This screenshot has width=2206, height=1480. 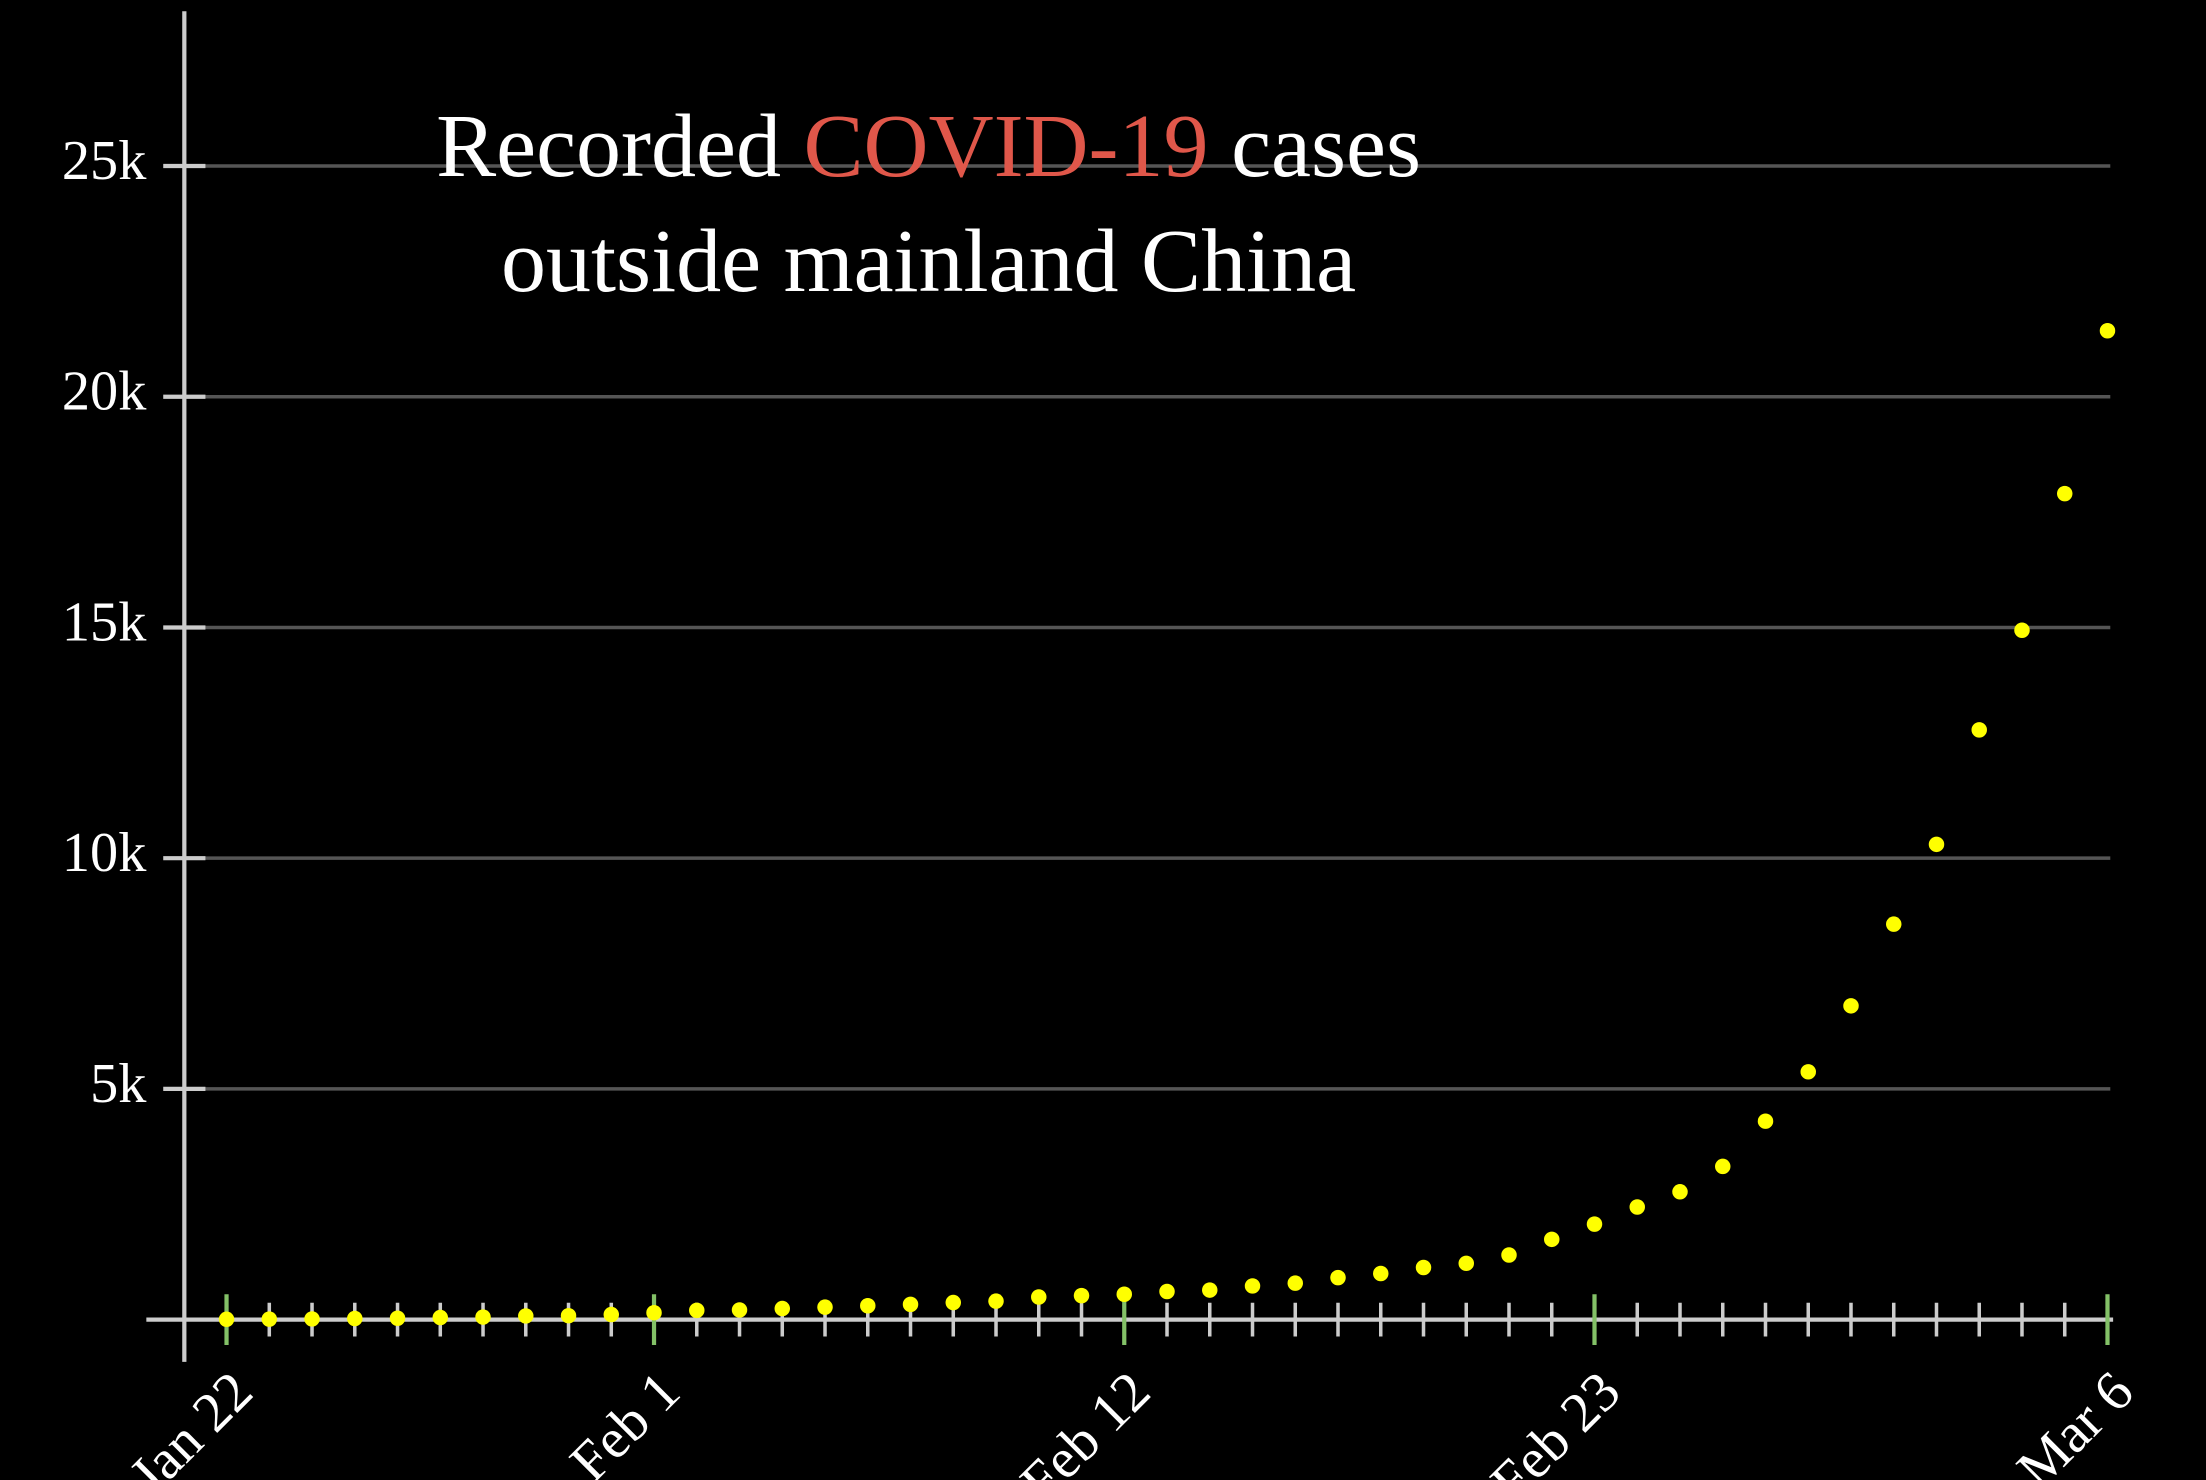 I want to click on title-line-2: outside mainland China, so click(x=928, y=261).